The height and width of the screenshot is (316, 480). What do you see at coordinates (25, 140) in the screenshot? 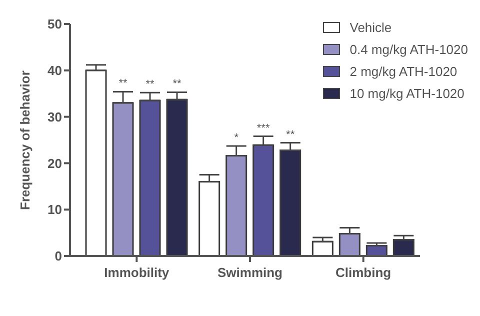
I see `y-axis-title: Frequency of behavior` at bounding box center [25, 140].